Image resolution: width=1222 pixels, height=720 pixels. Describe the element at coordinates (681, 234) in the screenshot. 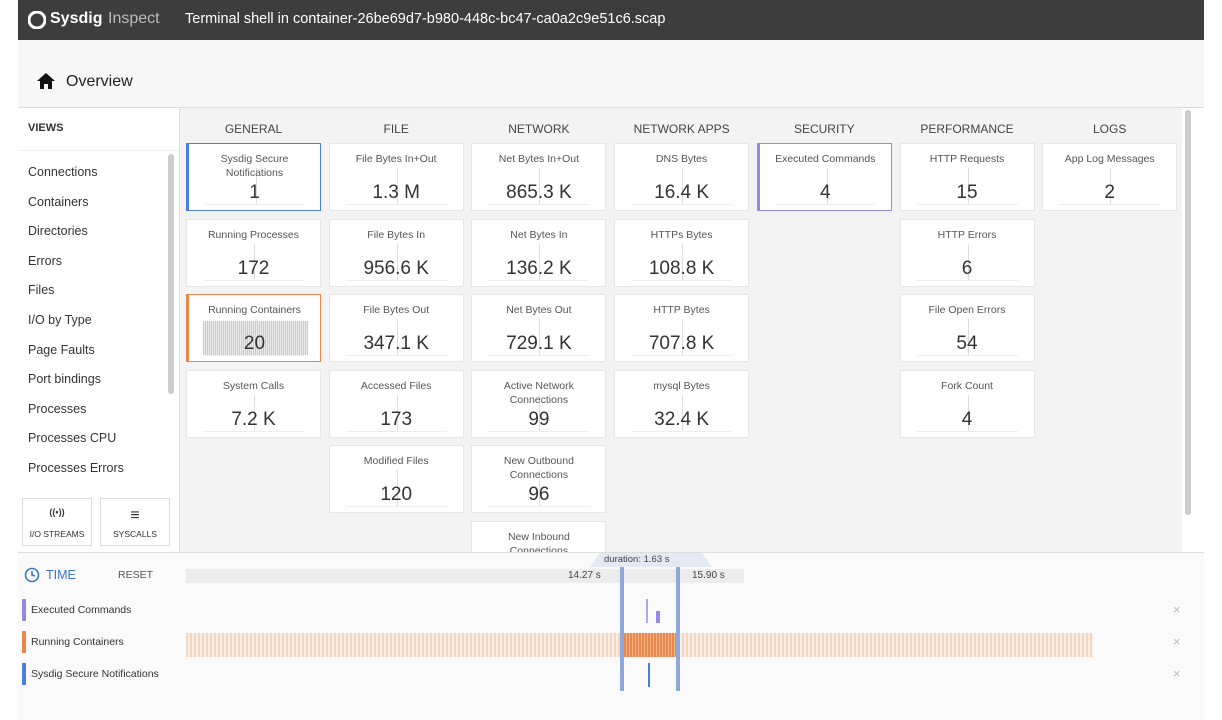

I see `metric-label: HTTPs Bytes` at that location.